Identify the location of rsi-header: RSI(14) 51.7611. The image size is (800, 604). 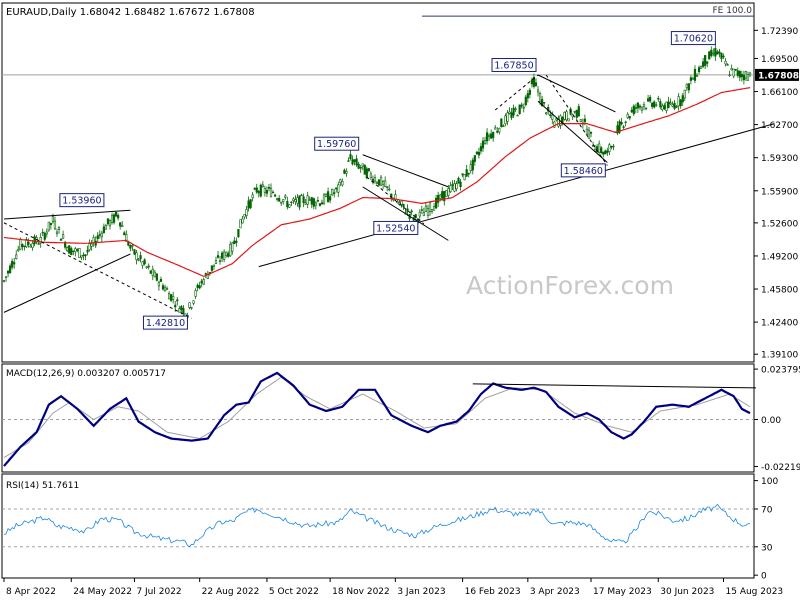
(42, 486).